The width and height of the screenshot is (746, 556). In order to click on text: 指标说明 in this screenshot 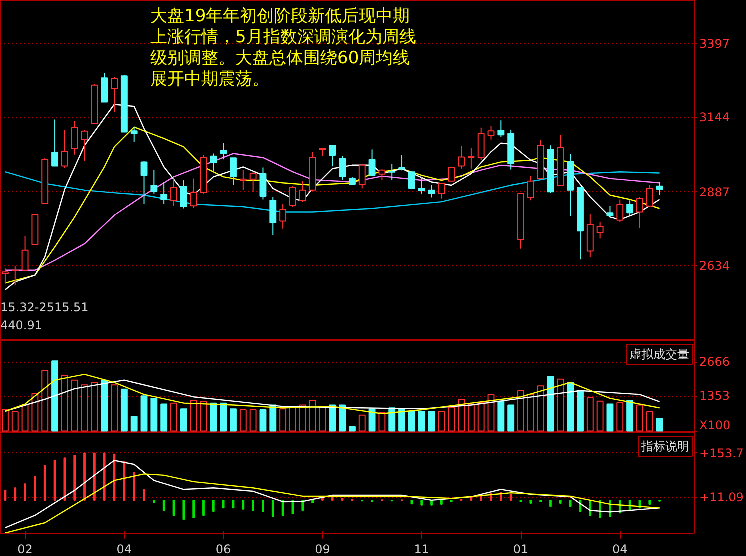, I will do `click(665, 447)`.